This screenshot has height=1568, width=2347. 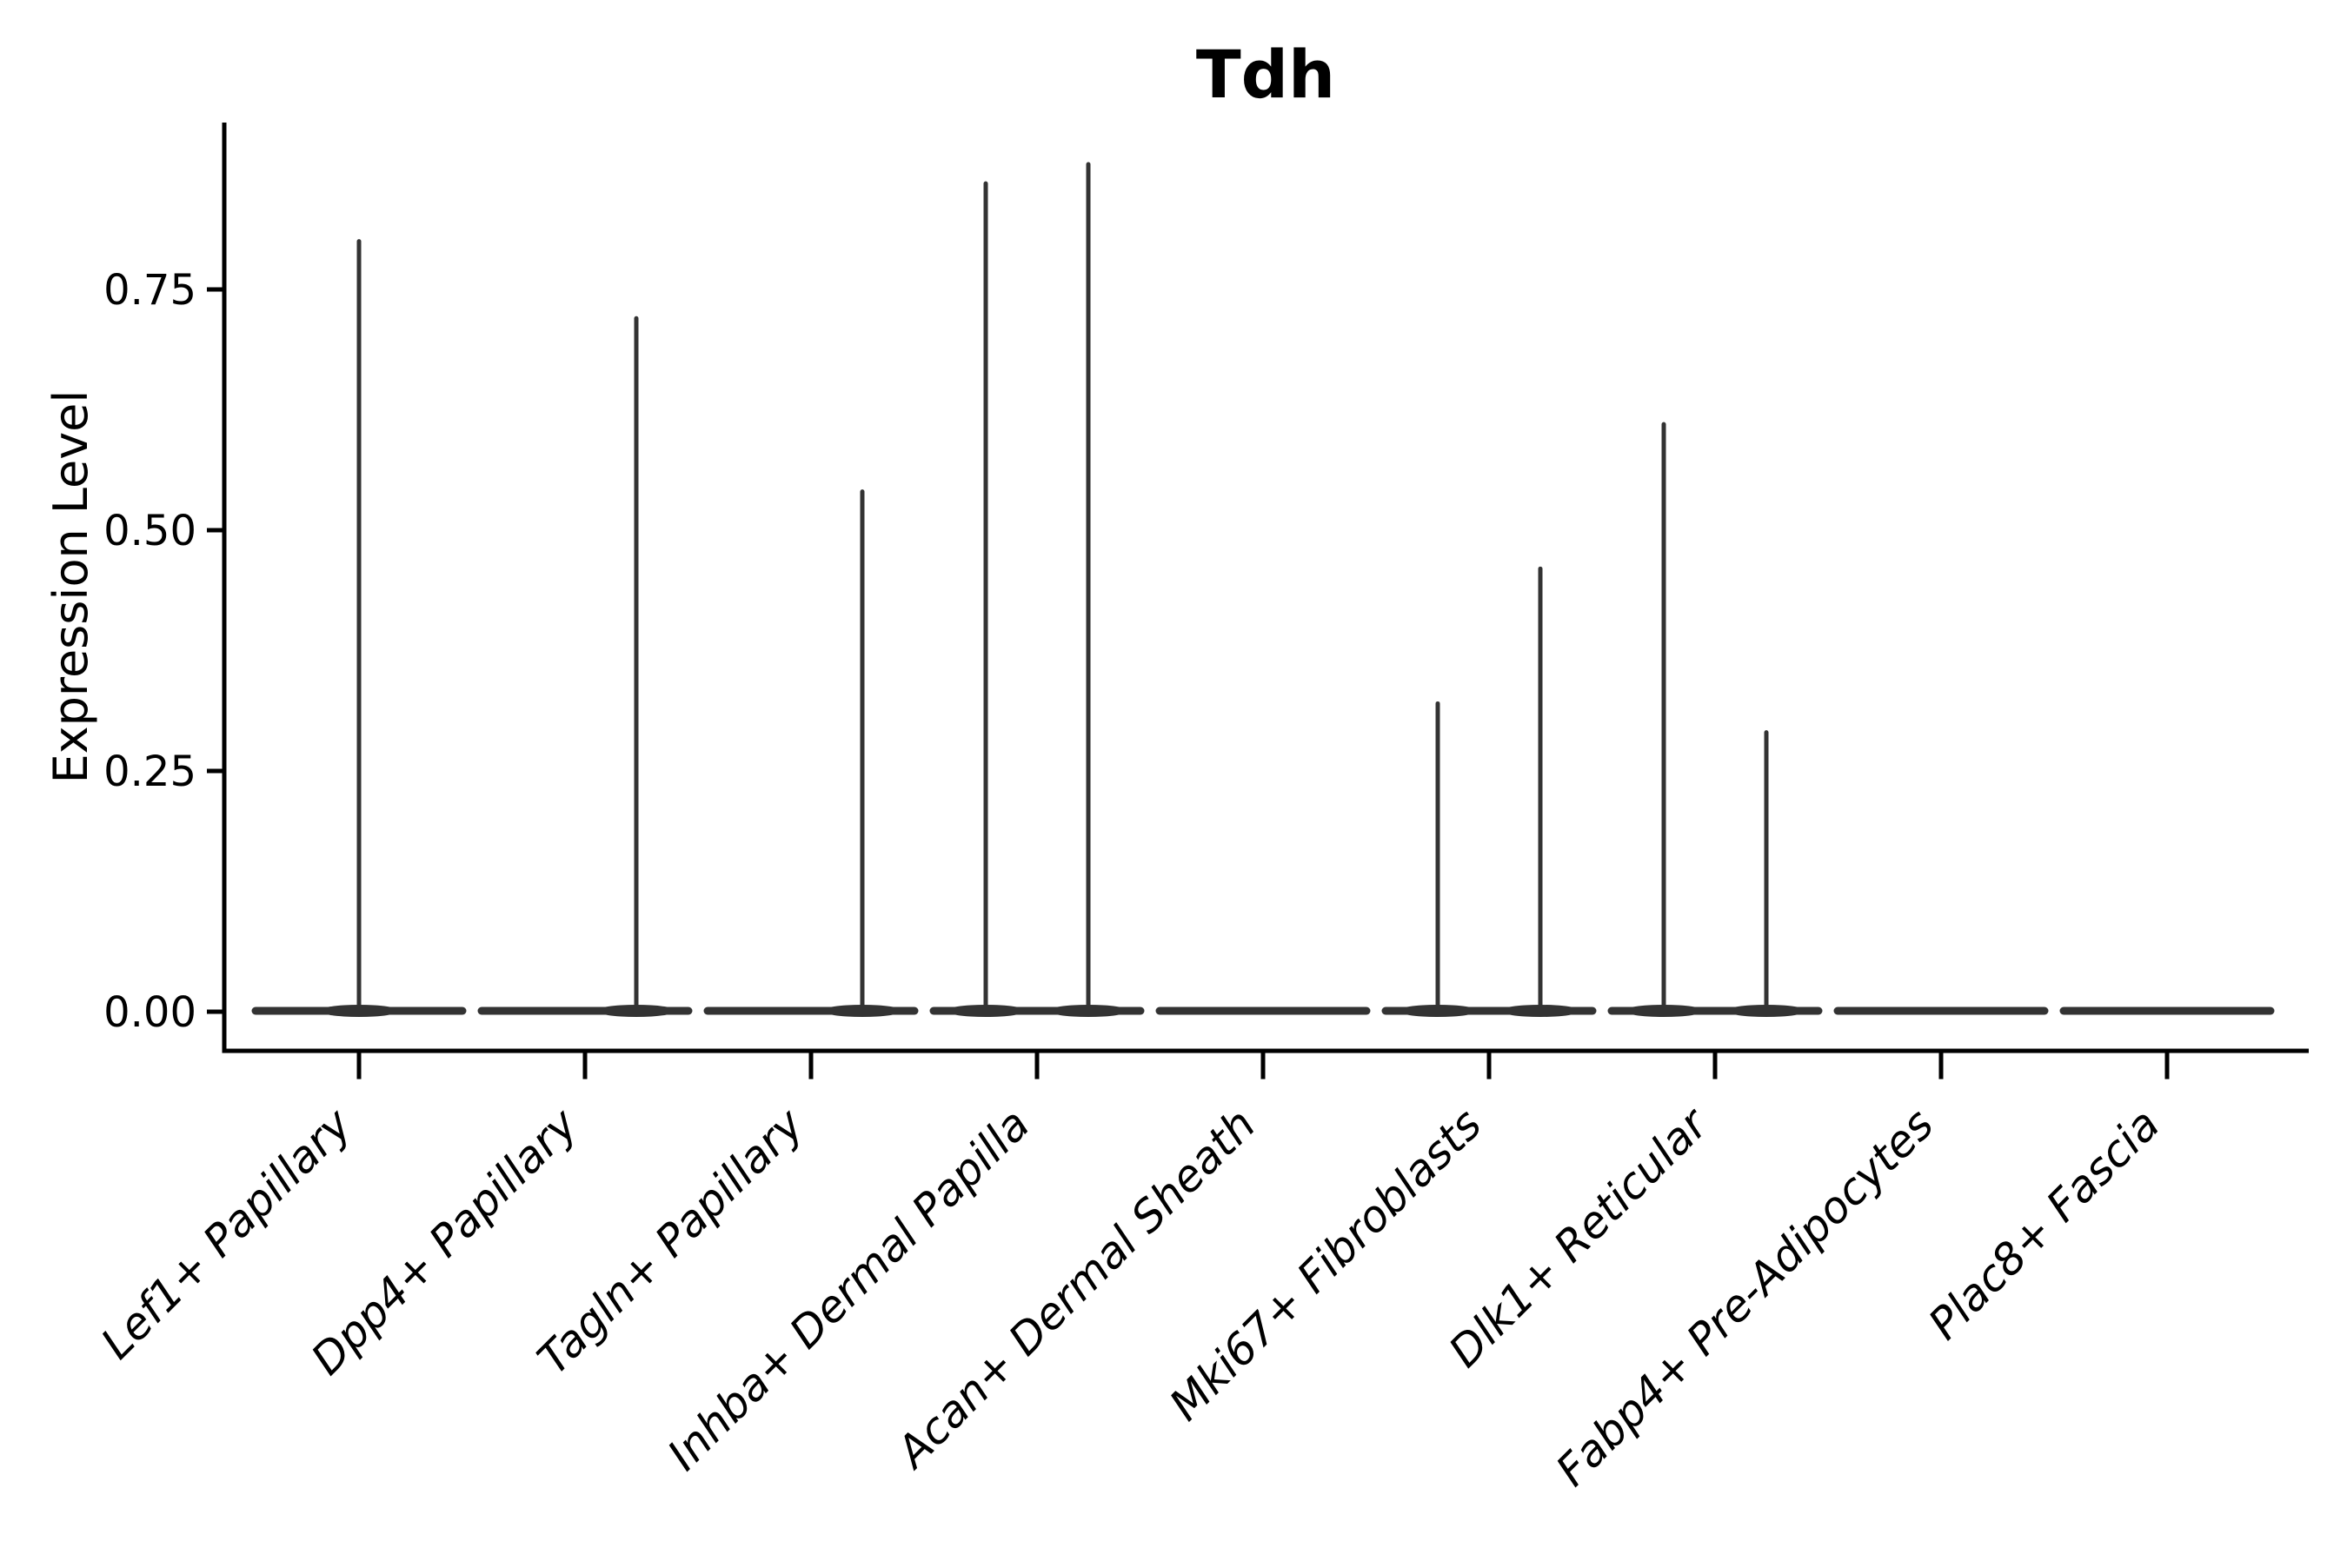 I want to click on y-tick-label: 0.25, so click(x=149, y=771).